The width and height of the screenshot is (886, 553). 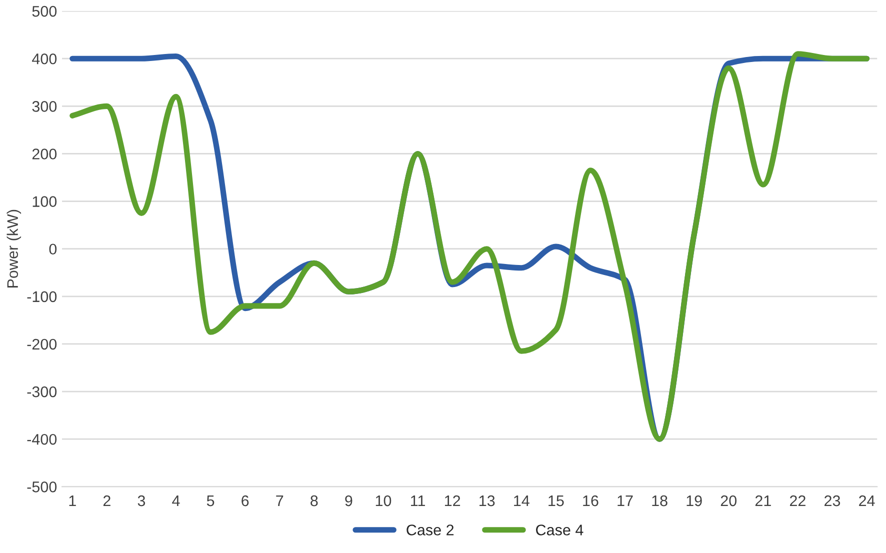 What do you see at coordinates (106, 500) in the screenshot?
I see `x-tick-label: 2` at bounding box center [106, 500].